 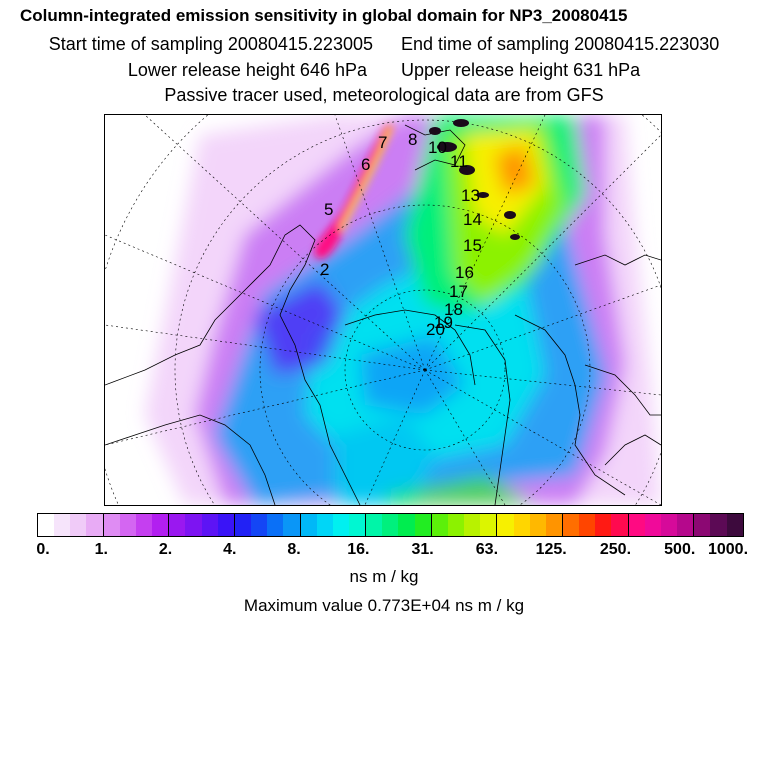 I want to click on trajectory-band, so click(x=354, y=192).